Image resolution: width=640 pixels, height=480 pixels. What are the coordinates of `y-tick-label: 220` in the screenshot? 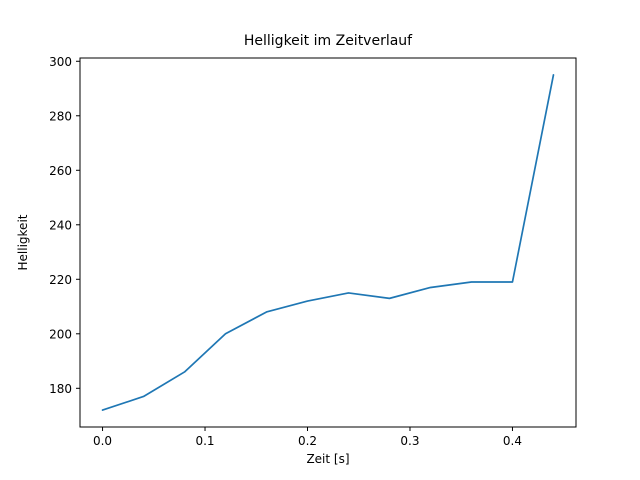 It's located at (60, 280).